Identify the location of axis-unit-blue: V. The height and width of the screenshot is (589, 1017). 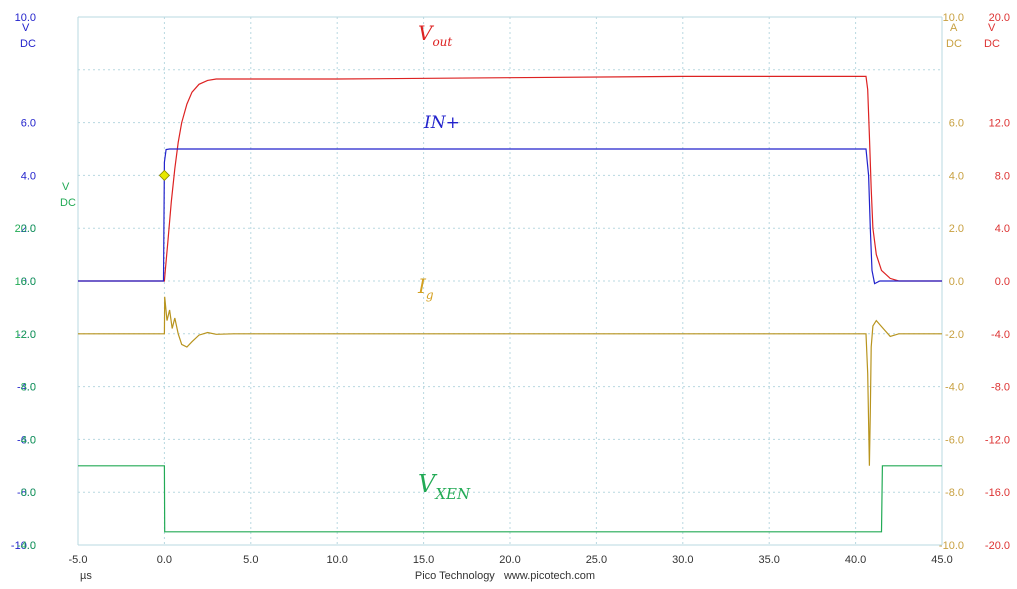
(26, 28).